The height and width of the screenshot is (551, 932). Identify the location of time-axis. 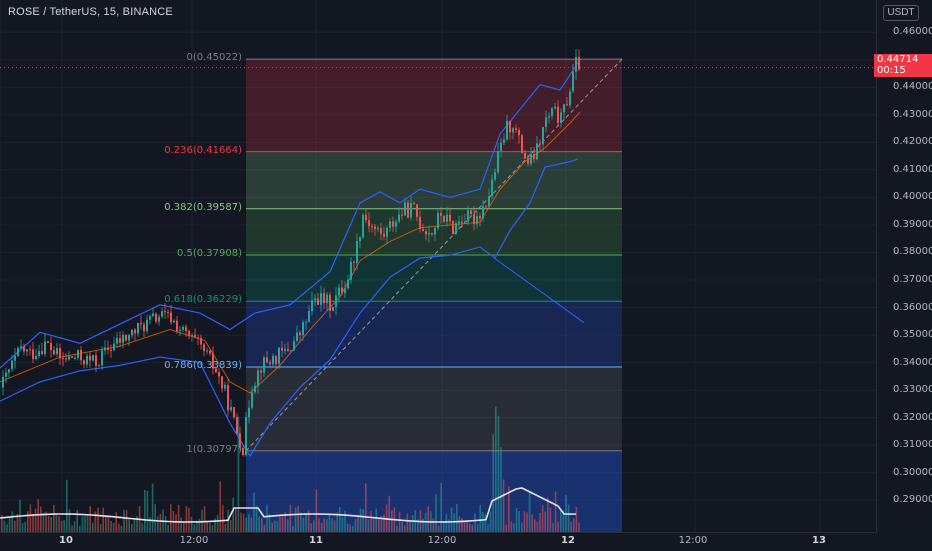
(438, 541).